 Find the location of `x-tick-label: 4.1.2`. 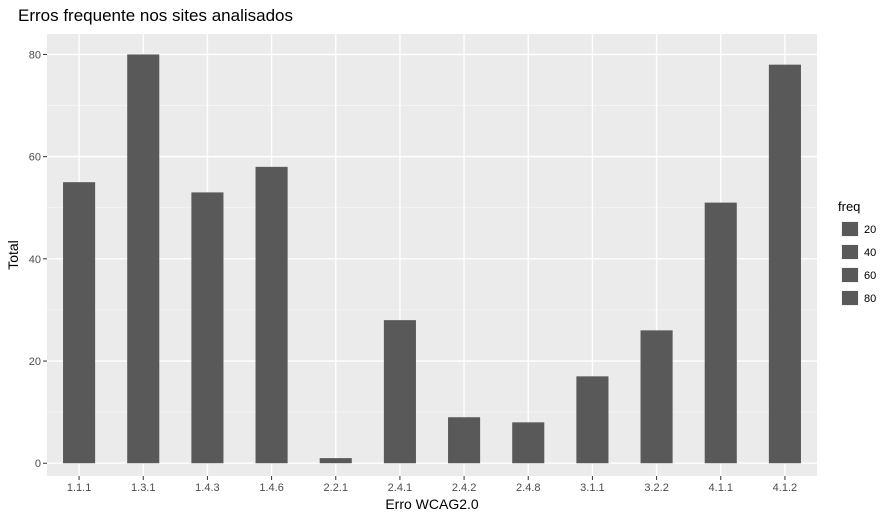

x-tick-label: 4.1.2 is located at coordinates (785, 488).